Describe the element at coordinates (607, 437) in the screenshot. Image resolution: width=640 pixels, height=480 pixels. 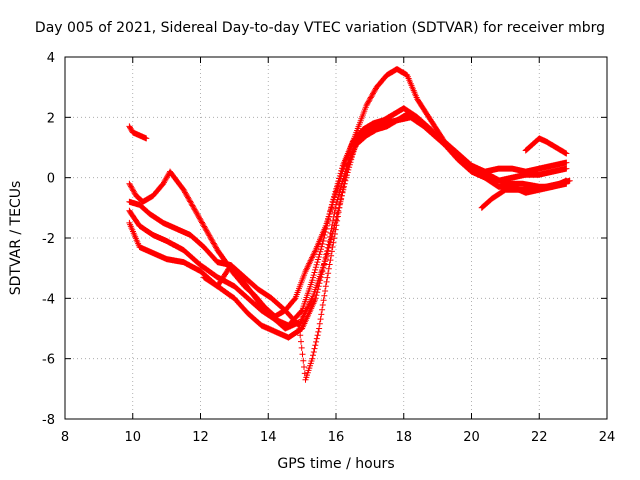
I see `x-tick-label: 24` at that location.